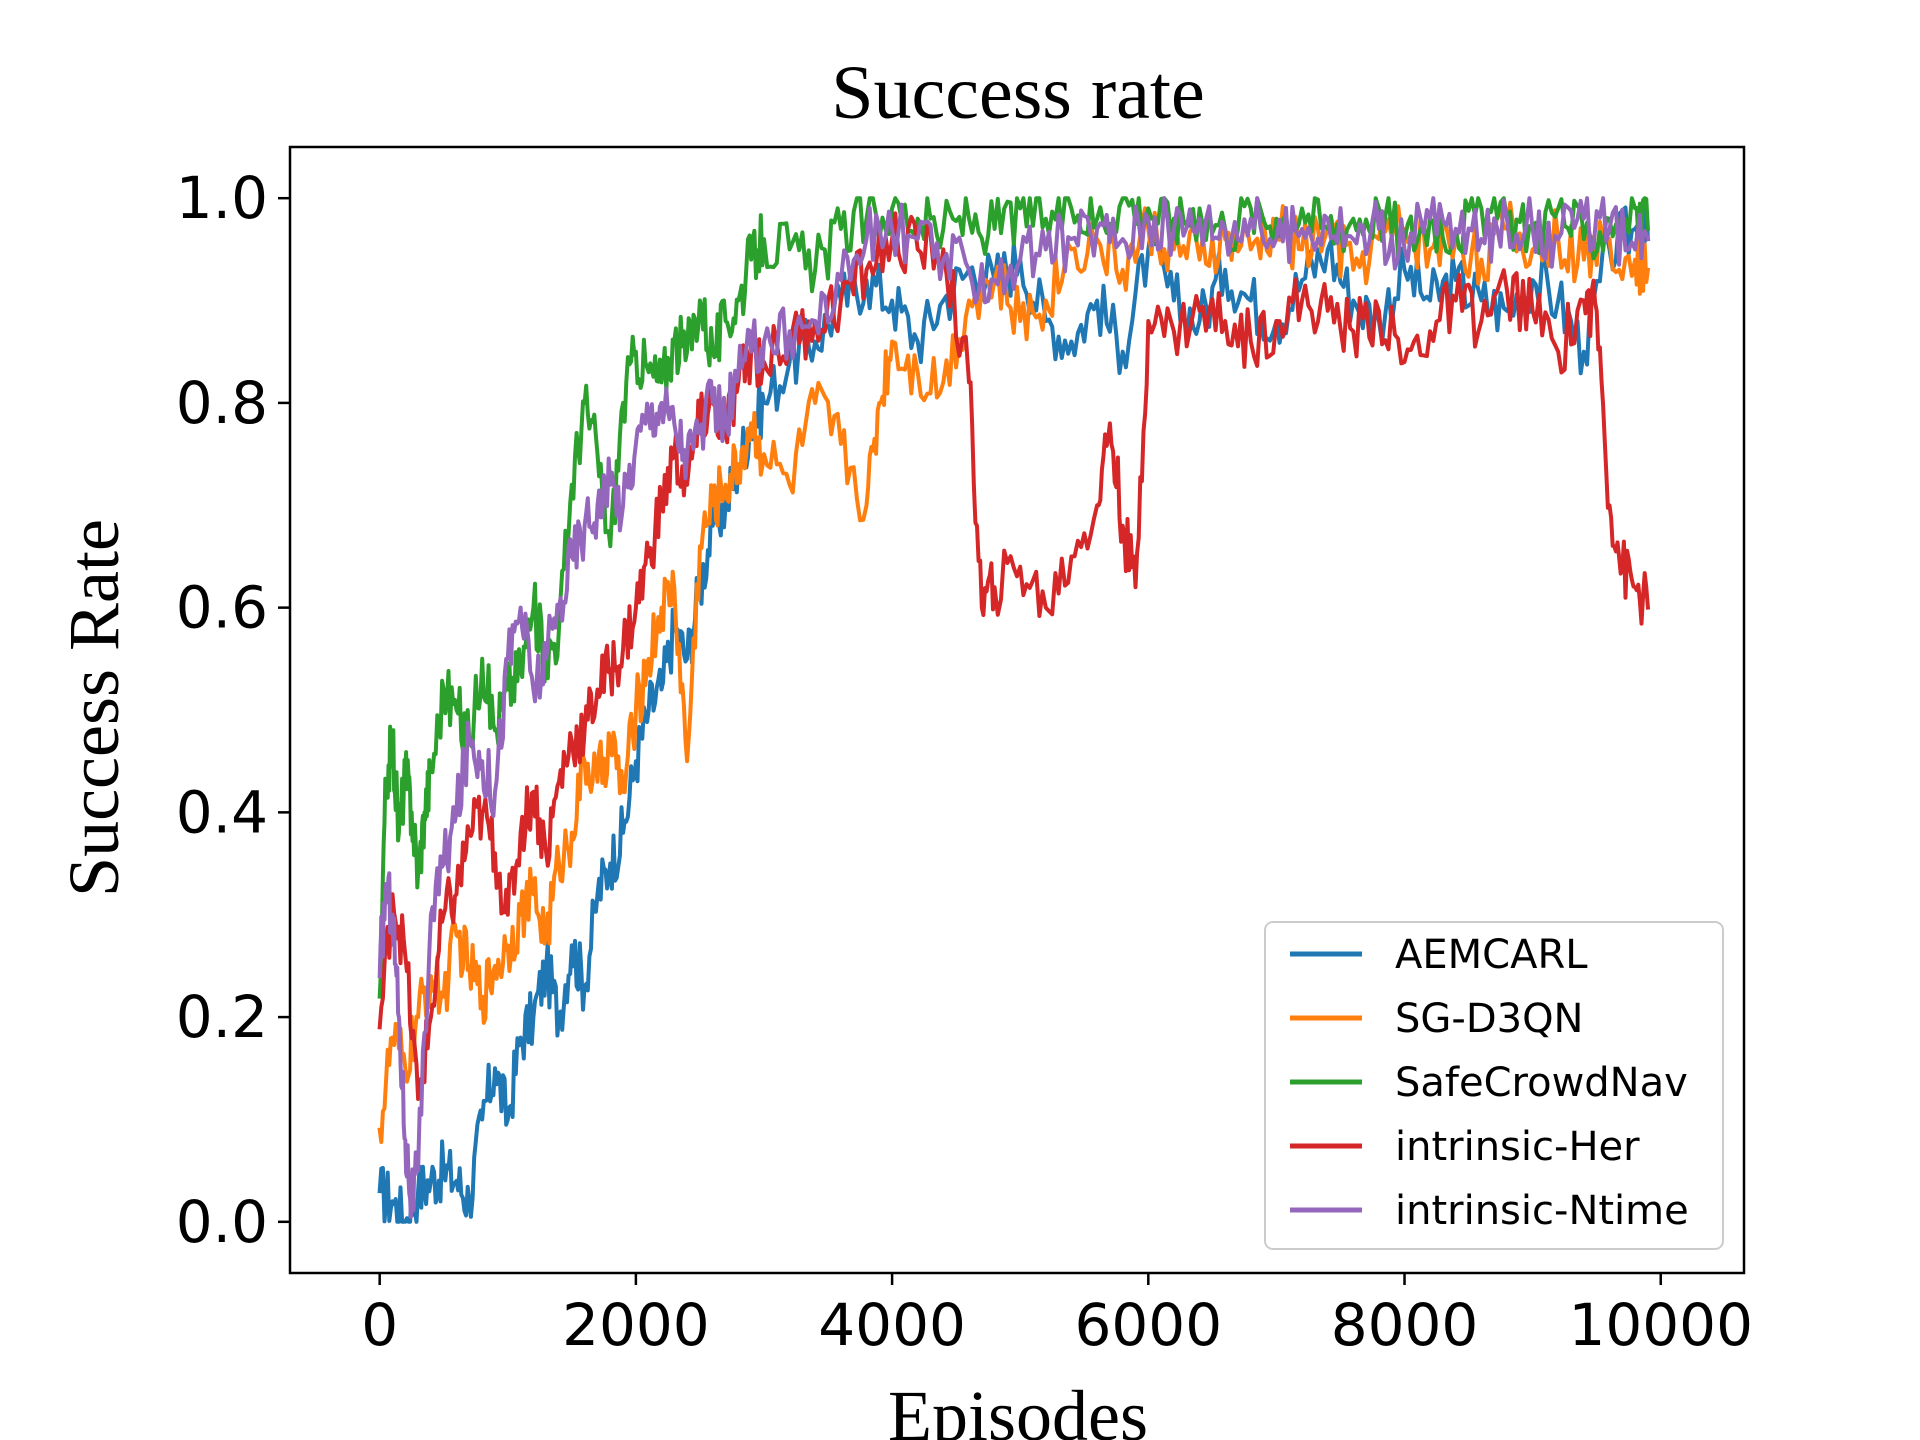 The image size is (1920, 1440). What do you see at coordinates (94, 708) in the screenshot?
I see `y-axis-label: Success Rate` at bounding box center [94, 708].